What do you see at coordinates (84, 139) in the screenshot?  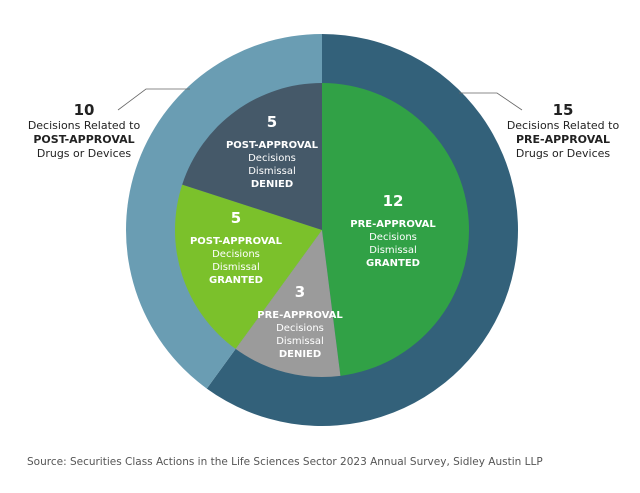 I see `outer-label-post-bold: POST-APPROVAL` at bounding box center [84, 139].